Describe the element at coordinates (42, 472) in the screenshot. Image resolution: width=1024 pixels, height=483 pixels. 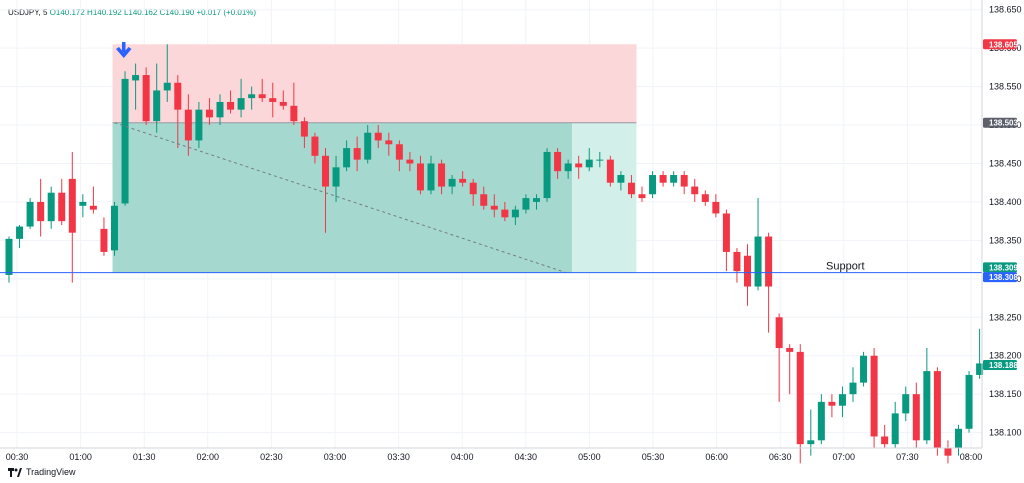
I see `tradingview-brand: TradingView` at that location.